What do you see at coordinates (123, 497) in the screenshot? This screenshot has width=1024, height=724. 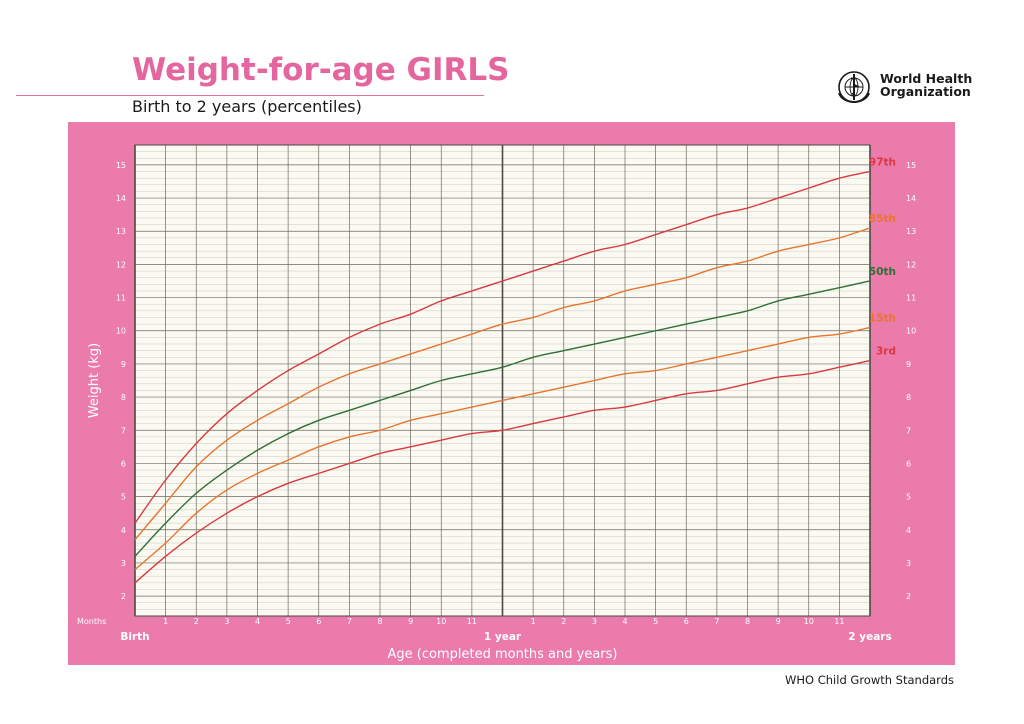 I see `y-tick-label-left: 5` at bounding box center [123, 497].